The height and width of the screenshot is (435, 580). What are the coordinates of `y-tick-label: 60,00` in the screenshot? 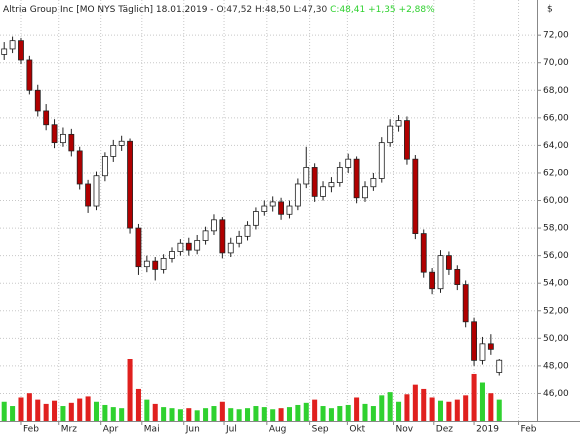 It's located at (556, 201).